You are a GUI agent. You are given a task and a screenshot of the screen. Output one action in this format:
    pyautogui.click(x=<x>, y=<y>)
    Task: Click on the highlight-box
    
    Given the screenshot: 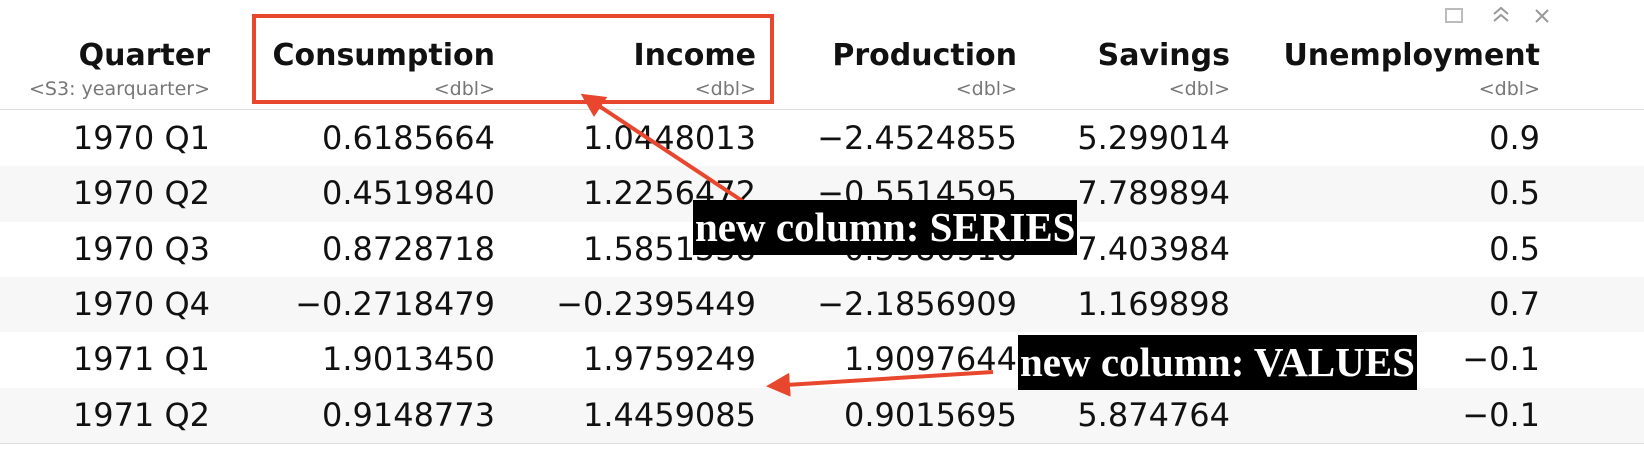 What is the action you would take?
    pyautogui.click(x=513, y=59)
    